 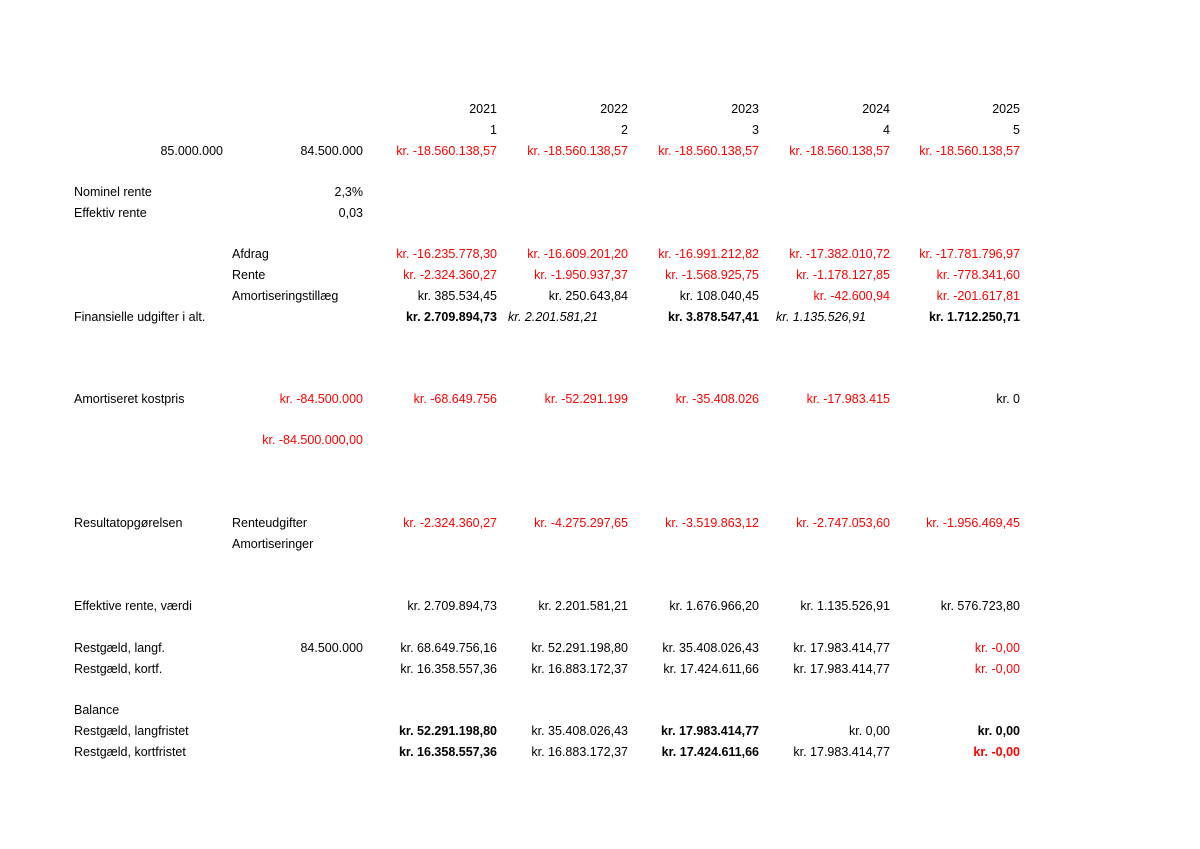 I want to click on amort-2021: kr. 385.534,45, so click(x=457, y=296).